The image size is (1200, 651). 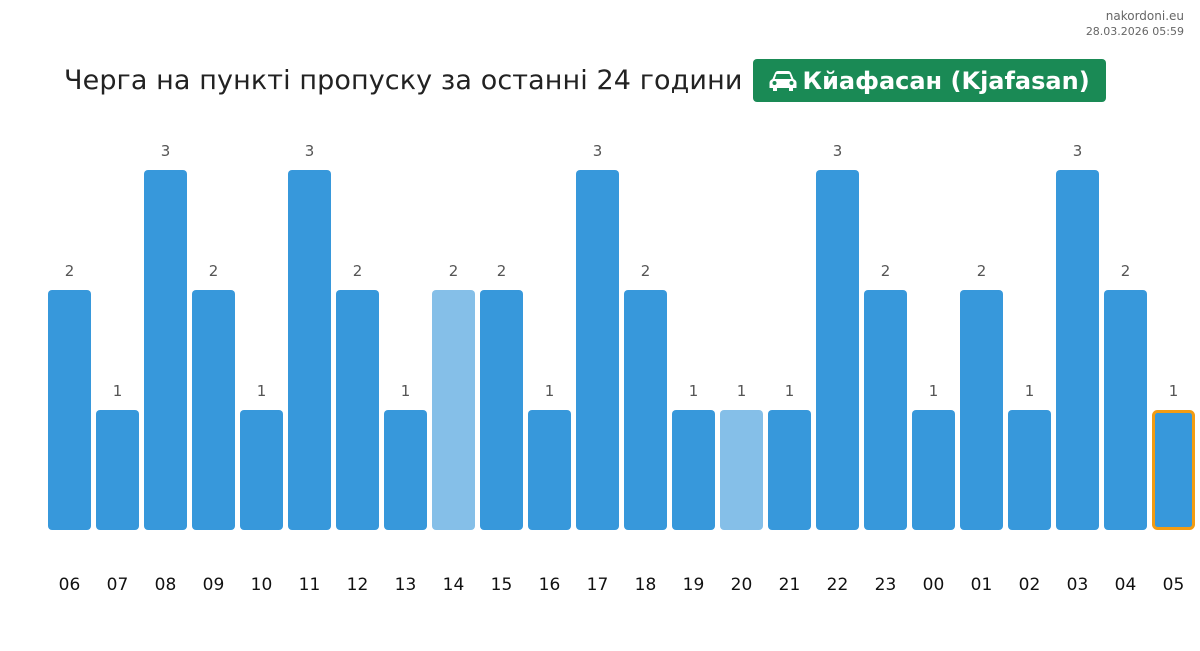 What do you see at coordinates (886, 585) in the screenshot?
I see `x-tick-label-23: 23` at bounding box center [886, 585].